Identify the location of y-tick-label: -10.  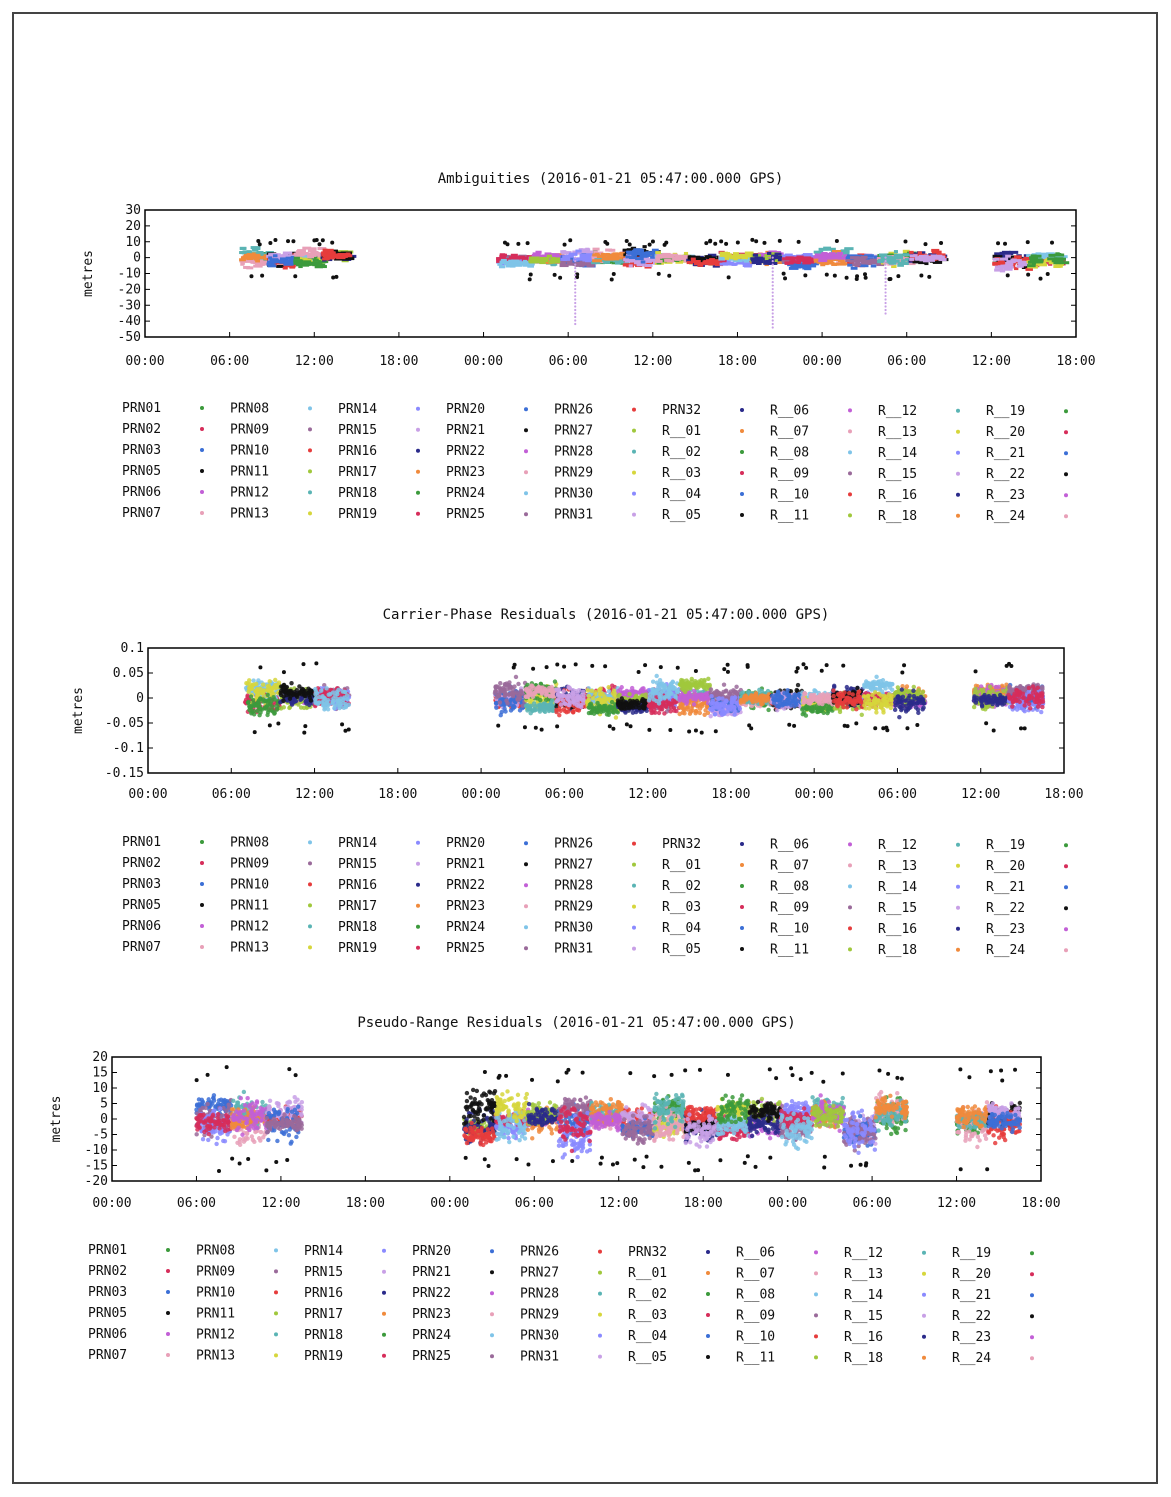
(129, 274).